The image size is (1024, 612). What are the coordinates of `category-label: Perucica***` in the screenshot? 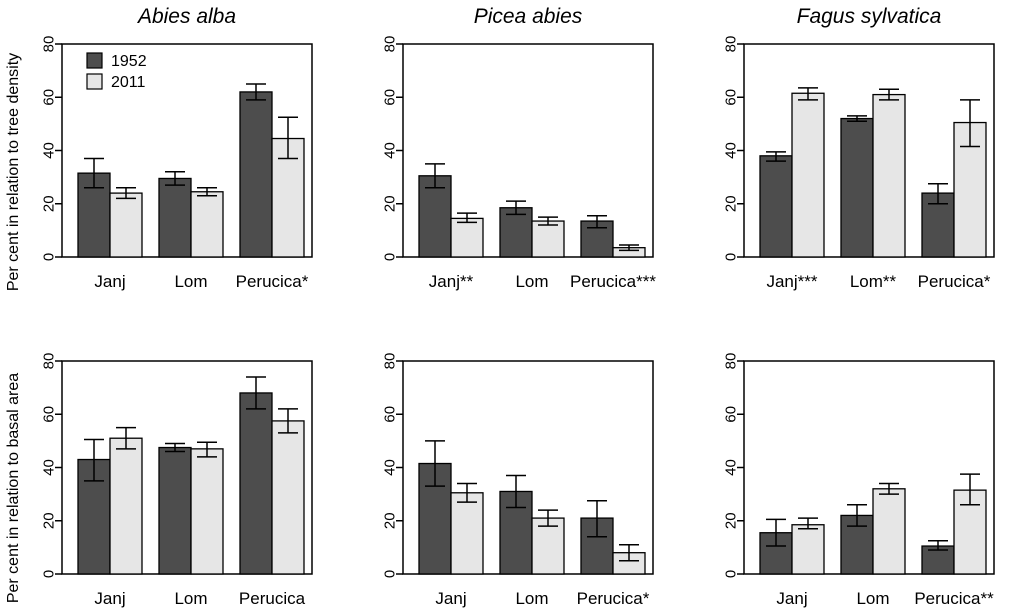 It's located at (613, 281).